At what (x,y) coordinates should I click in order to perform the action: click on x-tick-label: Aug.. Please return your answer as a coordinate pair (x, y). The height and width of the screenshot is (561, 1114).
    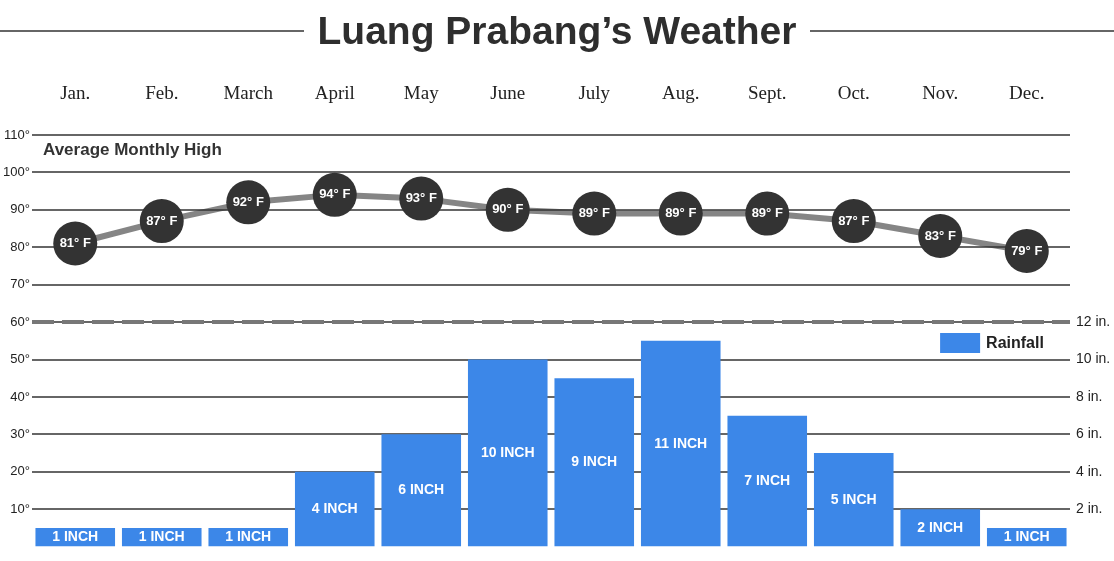
    Looking at the image, I should click on (681, 92).